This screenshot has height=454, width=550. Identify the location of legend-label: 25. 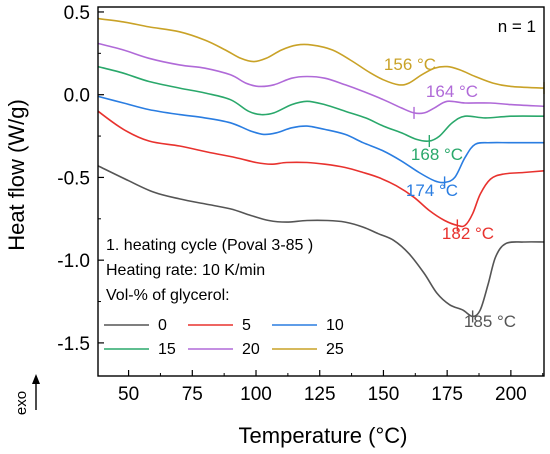
(335, 349).